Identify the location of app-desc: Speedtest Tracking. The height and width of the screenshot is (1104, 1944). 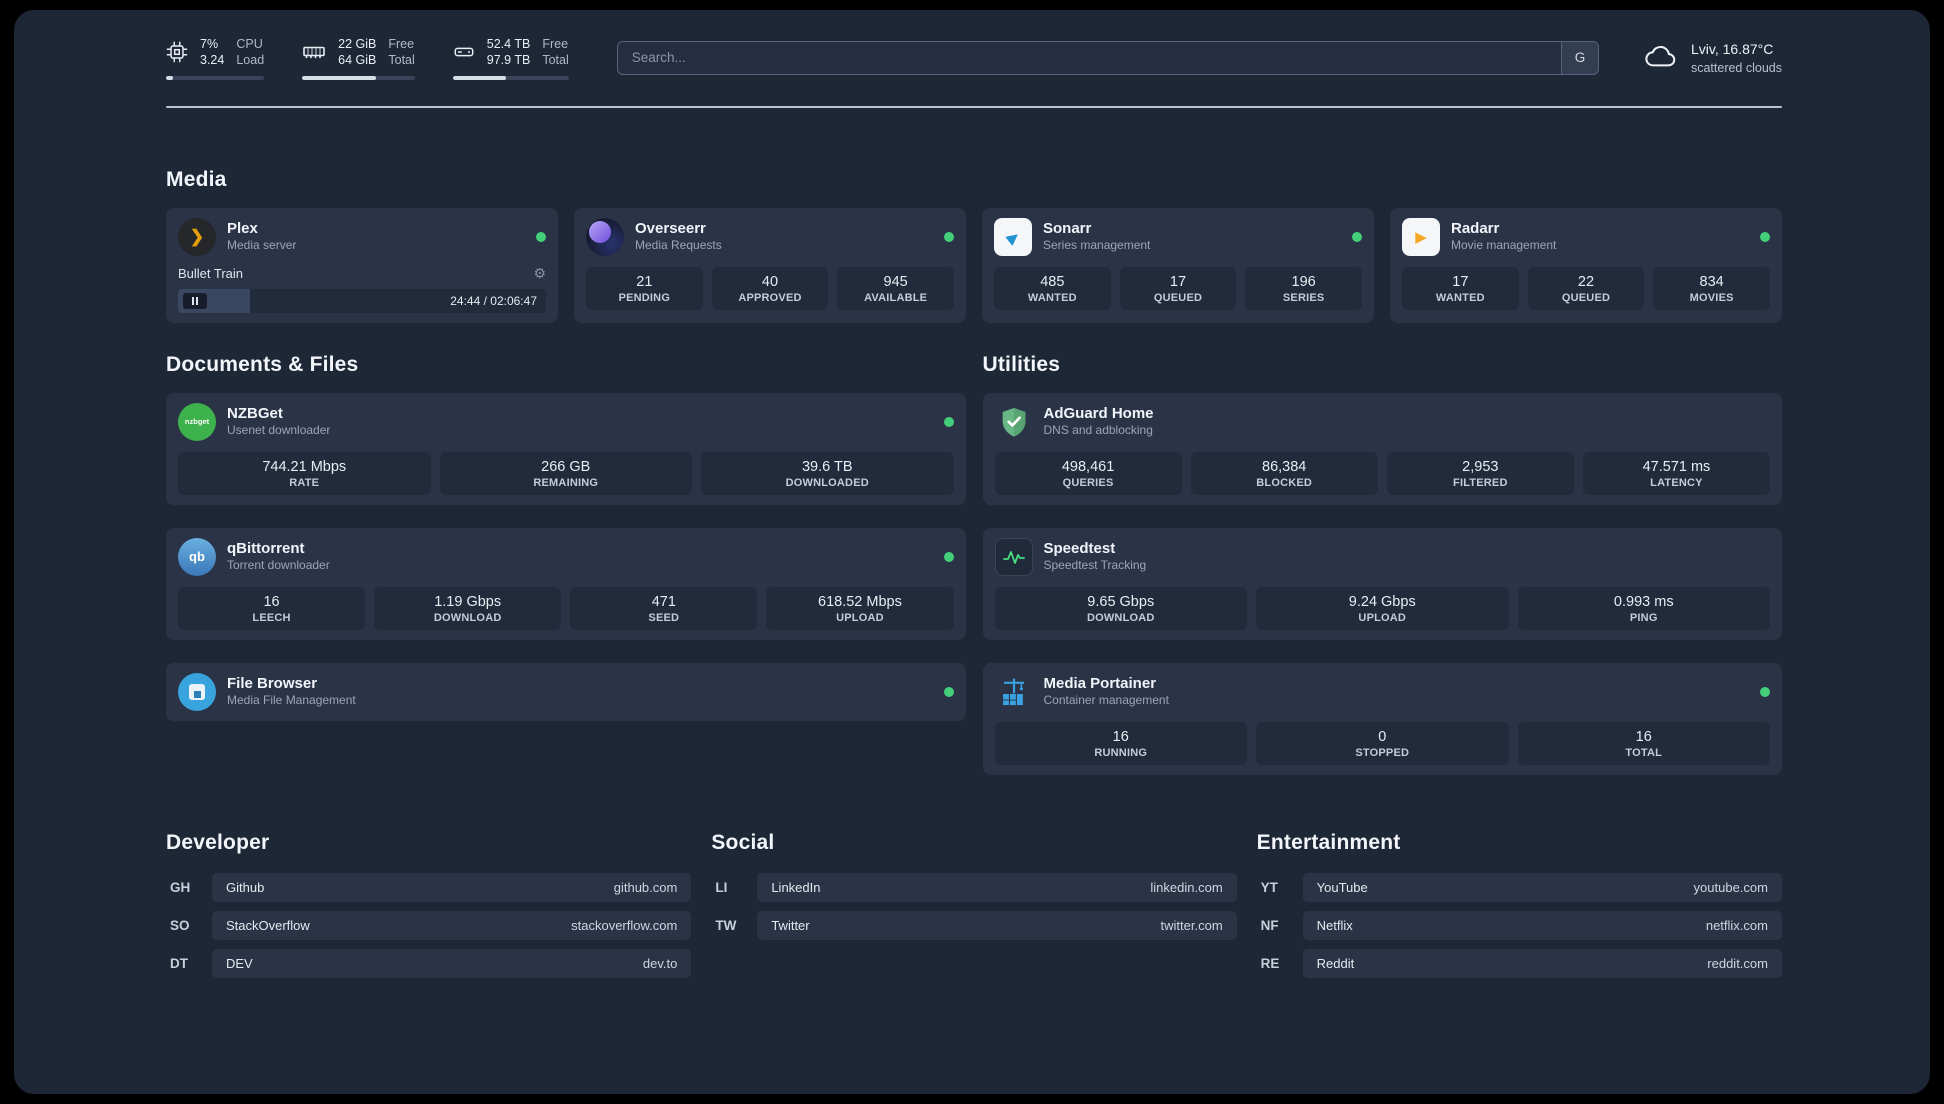
(1095, 565).